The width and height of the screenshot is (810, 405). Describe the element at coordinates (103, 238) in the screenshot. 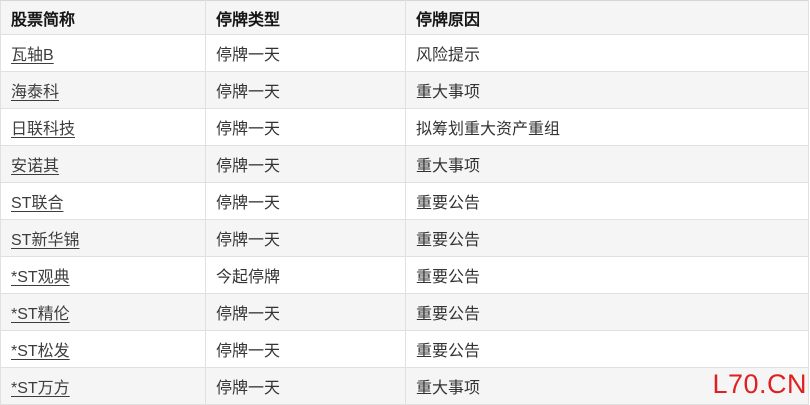

I see `stock-name-cell: ST新华锦` at that location.